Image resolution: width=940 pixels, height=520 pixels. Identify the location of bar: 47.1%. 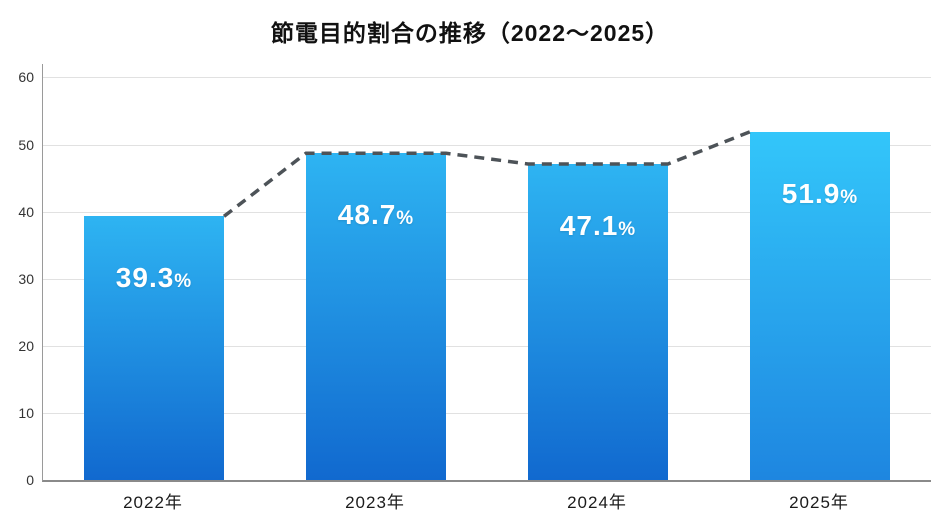
(598, 321).